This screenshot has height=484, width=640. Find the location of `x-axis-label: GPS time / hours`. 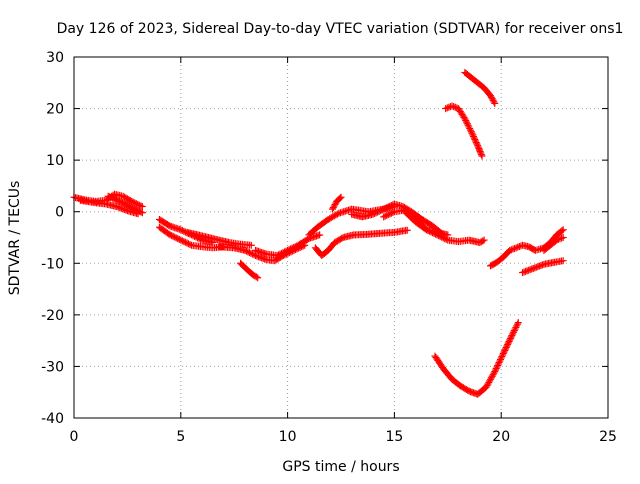

x-axis-label: GPS time / hours is located at coordinates (340, 467).